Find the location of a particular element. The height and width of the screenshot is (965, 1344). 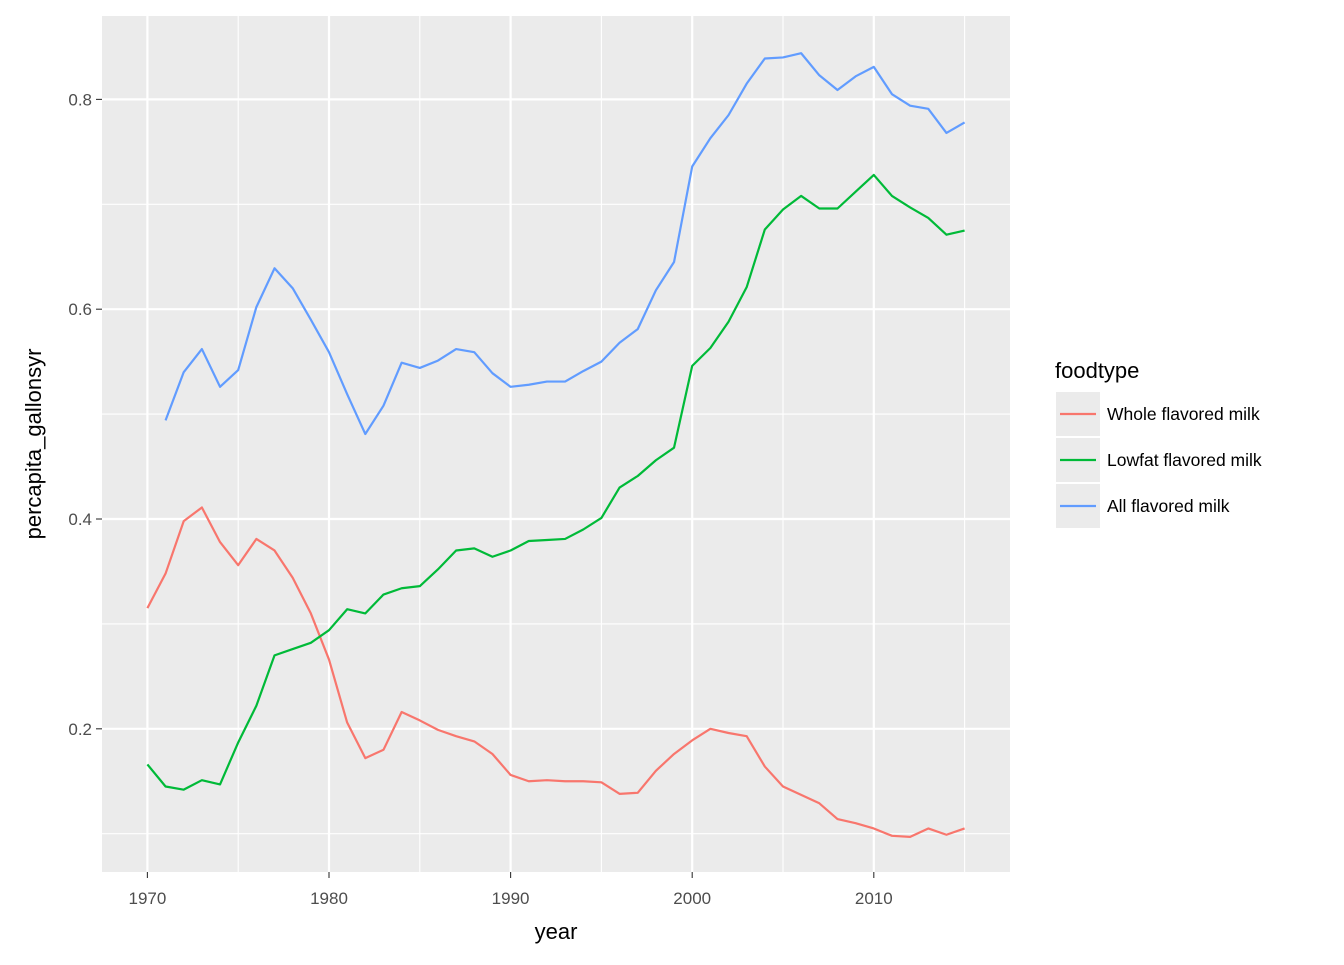

legend-item: All flavored milk is located at coordinates (1143, 506).